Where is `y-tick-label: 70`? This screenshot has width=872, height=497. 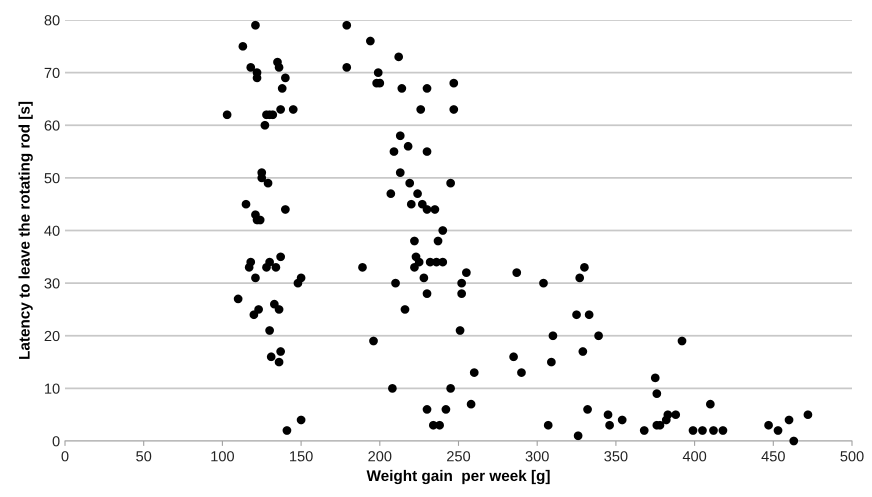
y-tick-label: 70 is located at coordinates (52, 73).